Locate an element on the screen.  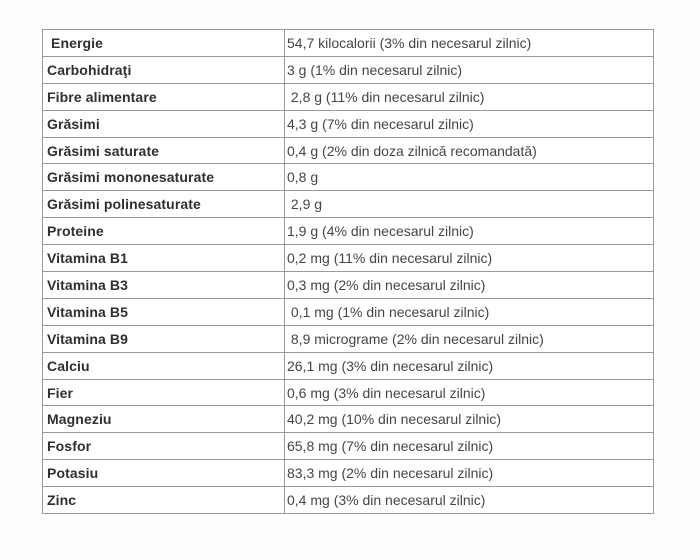
nutrient-value: 0,1 mg (1% din necesarul zilnic) is located at coordinates (469, 311).